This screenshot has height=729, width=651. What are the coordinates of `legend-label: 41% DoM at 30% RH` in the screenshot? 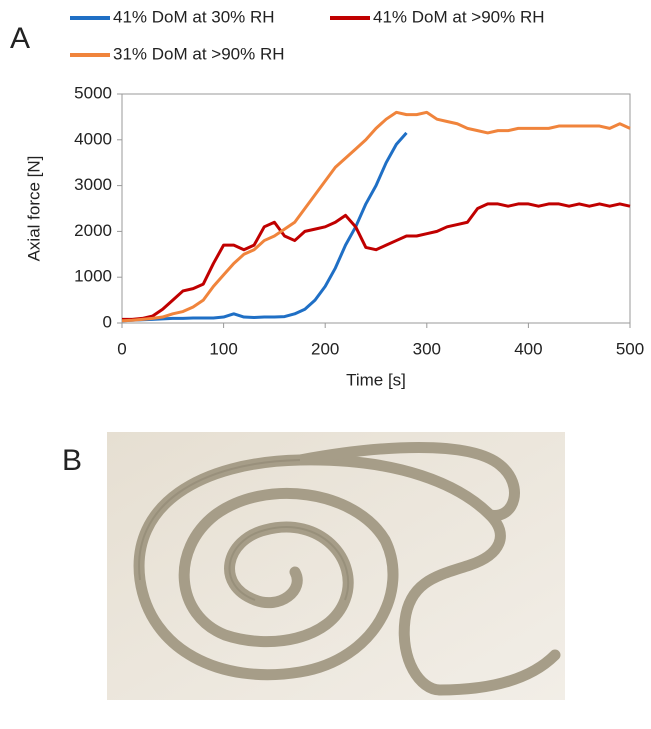 It's located at (194, 16).